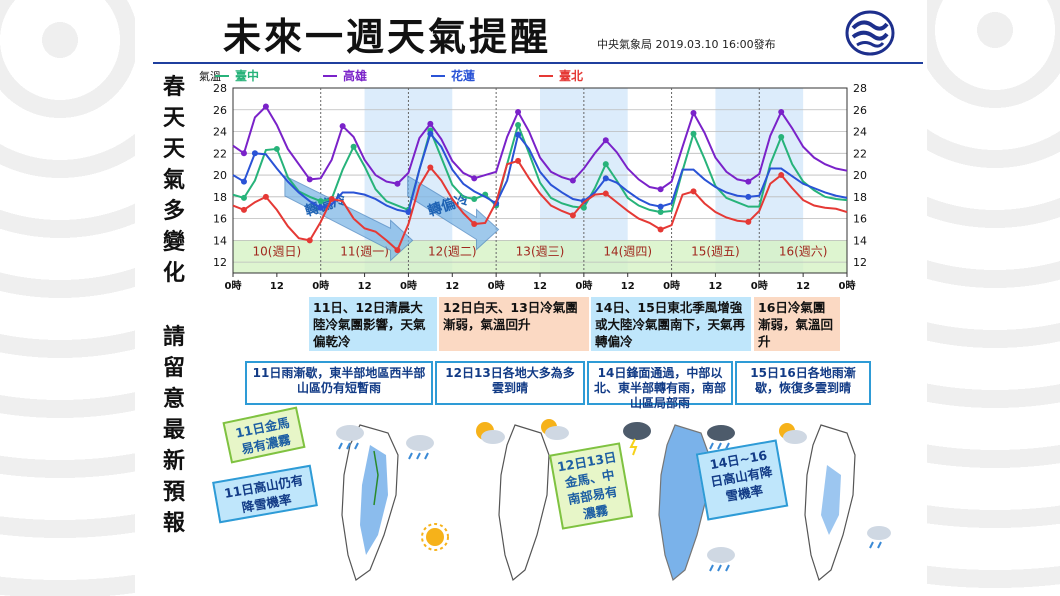 This screenshot has height=596, width=1060. I want to click on weather-note-1: 11日雨漸歇，東半部地區西半部山區仍有短暫雨, so click(339, 383).